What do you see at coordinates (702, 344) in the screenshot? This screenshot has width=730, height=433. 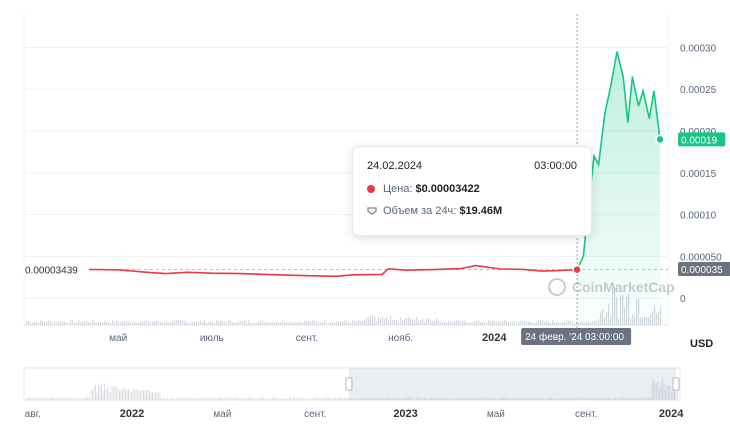 I see `currency-label: USD` at bounding box center [702, 344].